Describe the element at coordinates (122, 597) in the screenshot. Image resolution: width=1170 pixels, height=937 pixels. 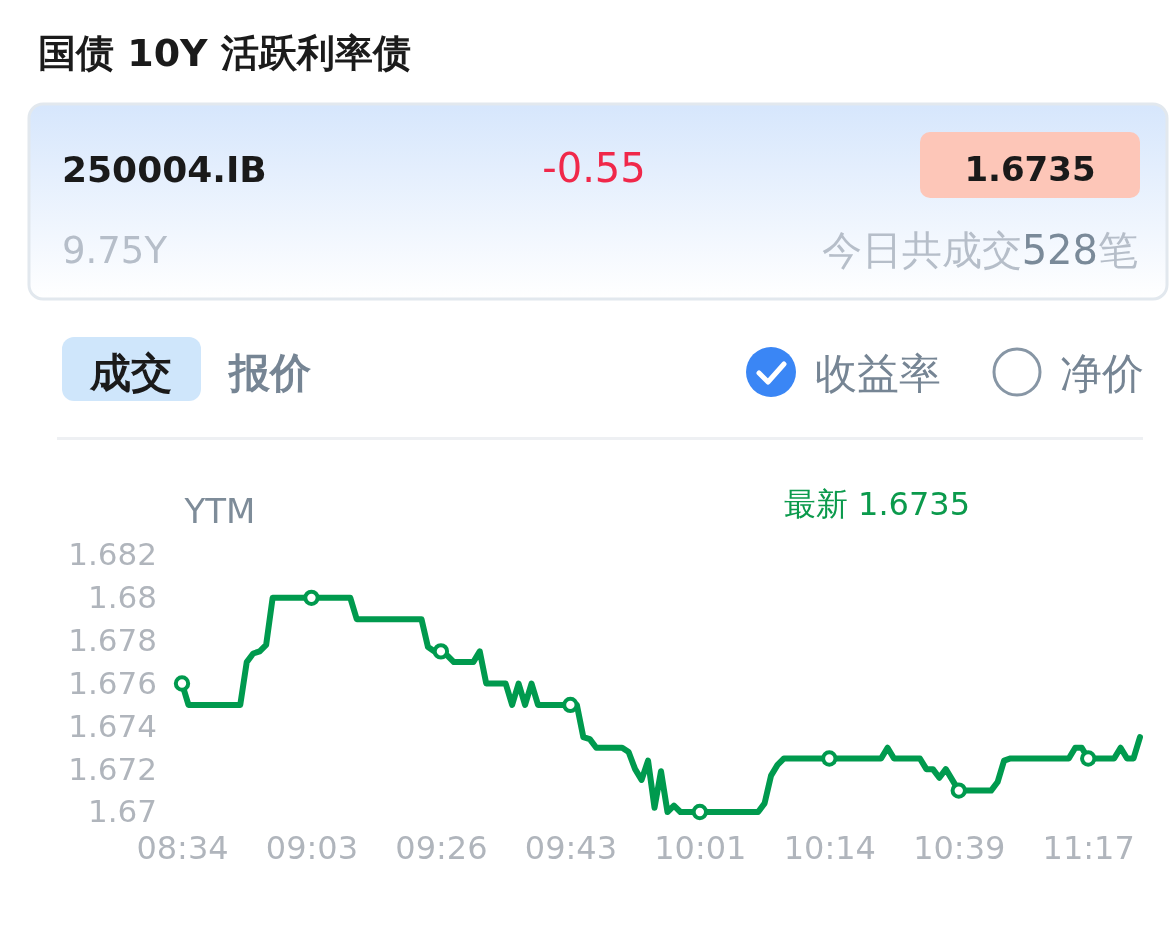
I see `y-tick-label: 1.68` at that location.